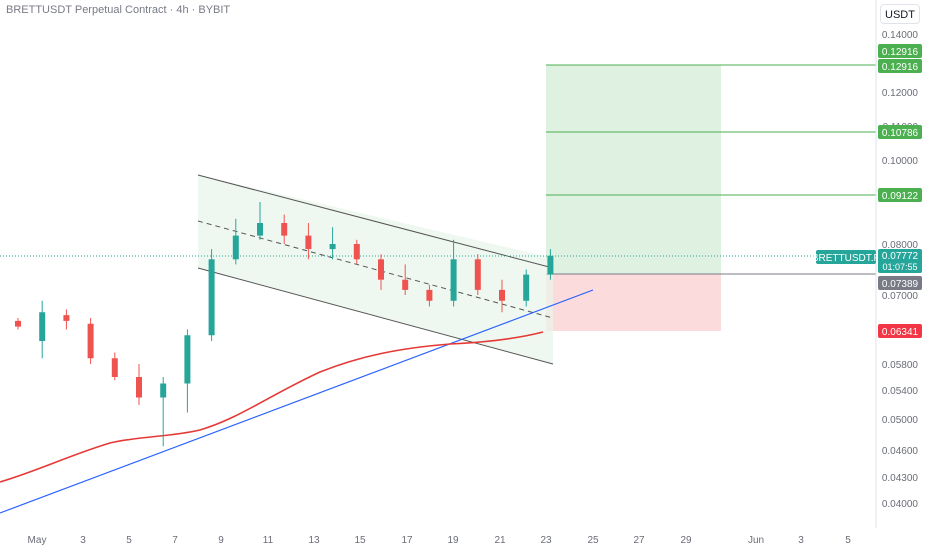 The width and height of the screenshot is (932, 550). Describe the element at coordinates (221, 540) in the screenshot. I see `x-tick-label: 9` at that location.